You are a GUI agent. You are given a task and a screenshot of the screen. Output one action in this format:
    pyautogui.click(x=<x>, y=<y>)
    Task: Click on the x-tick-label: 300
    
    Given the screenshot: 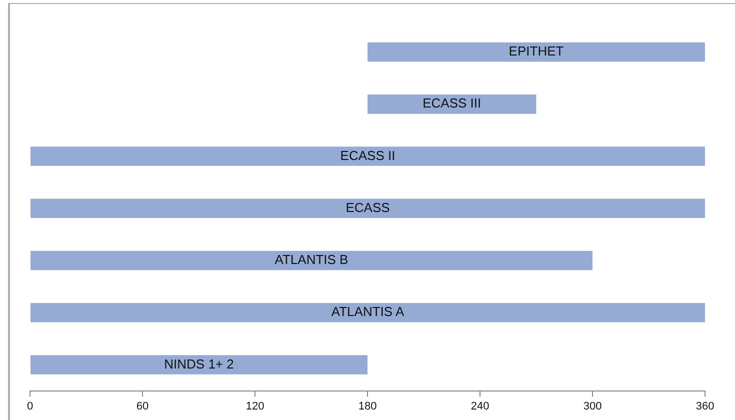 What is the action you would take?
    pyautogui.click(x=592, y=406)
    